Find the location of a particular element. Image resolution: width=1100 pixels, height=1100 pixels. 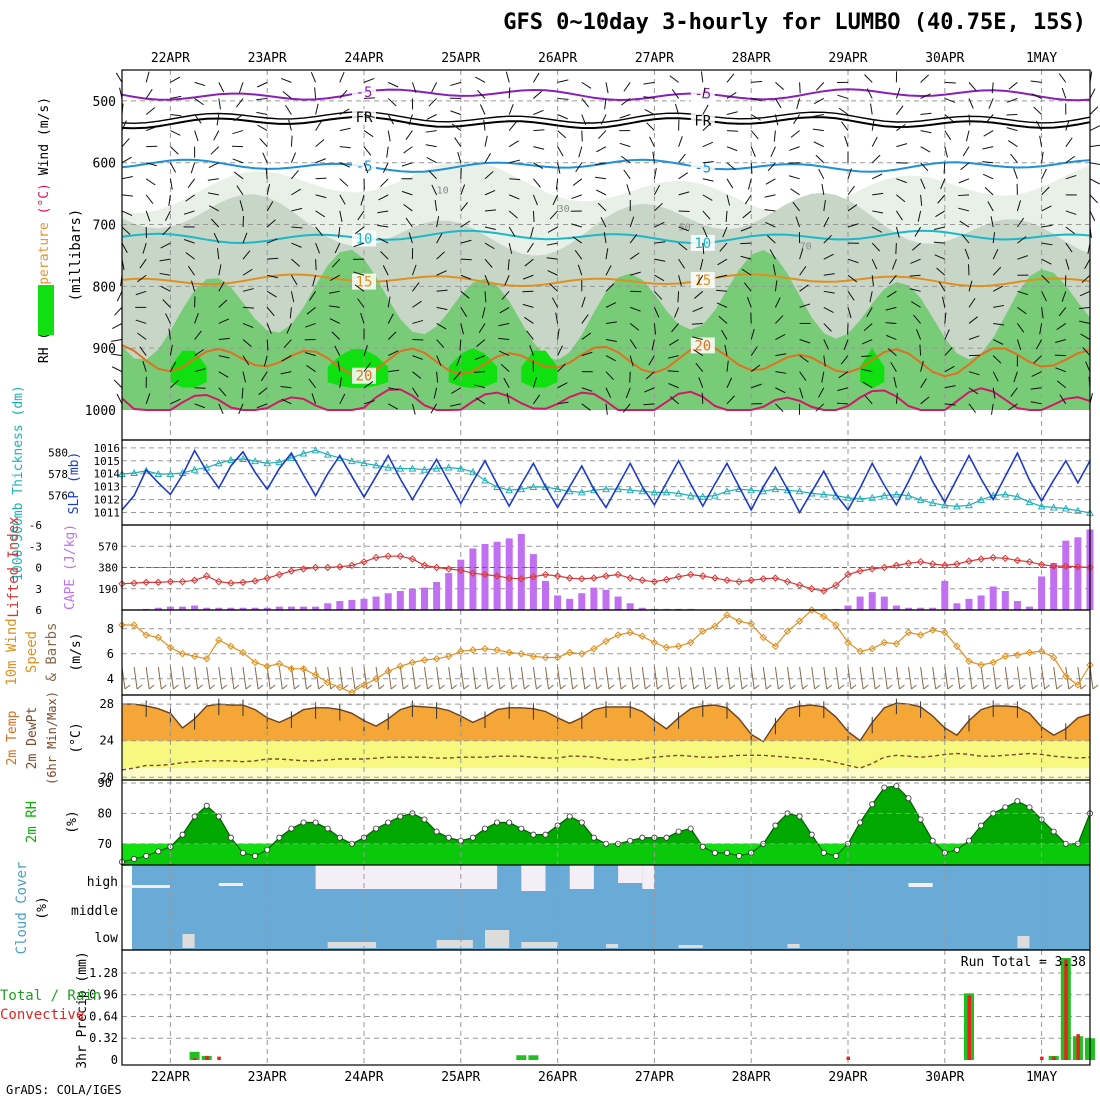

thickness-ylabel: 1000-500mb Thickness (dm) is located at coordinates (18, 483).